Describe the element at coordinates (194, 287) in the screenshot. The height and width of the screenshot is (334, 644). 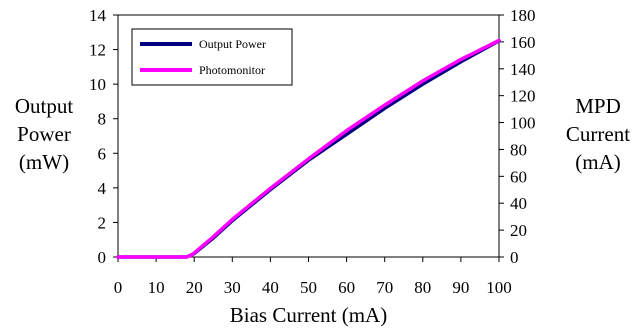
I see `x-tick-label: 20` at that location.